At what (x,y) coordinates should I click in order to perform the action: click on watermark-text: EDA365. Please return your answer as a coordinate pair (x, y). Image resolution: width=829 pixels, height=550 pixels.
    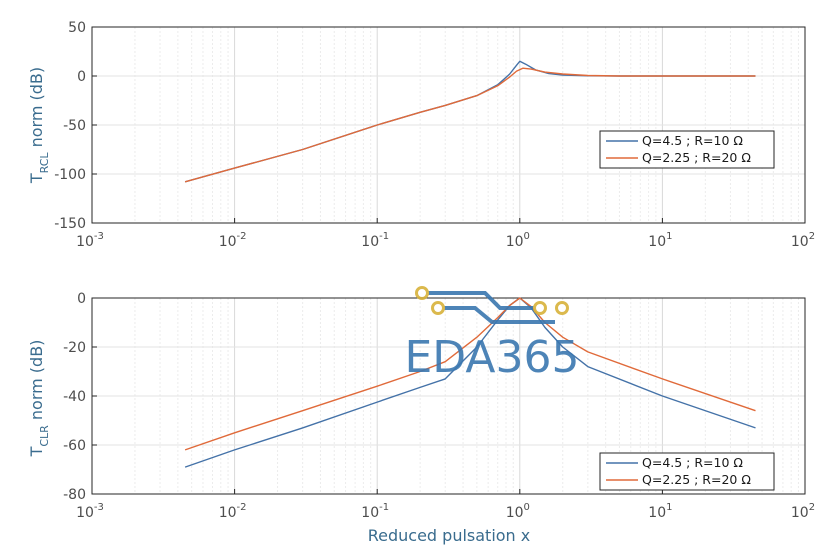
    Looking at the image, I should click on (492, 357).